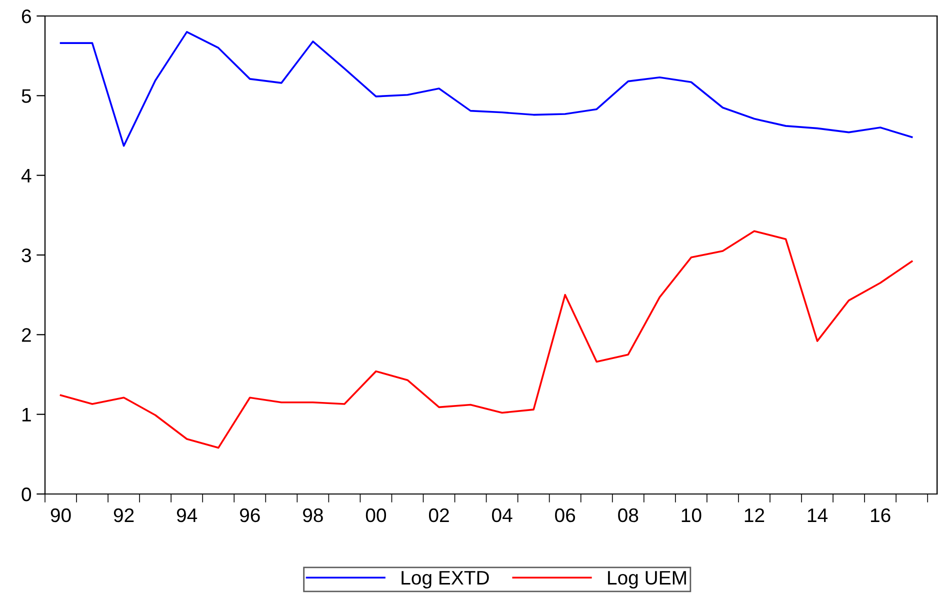 The height and width of the screenshot is (594, 938). What do you see at coordinates (26, 415) in the screenshot?
I see `y-tick-label: 1` at bounding box center [26, 415].